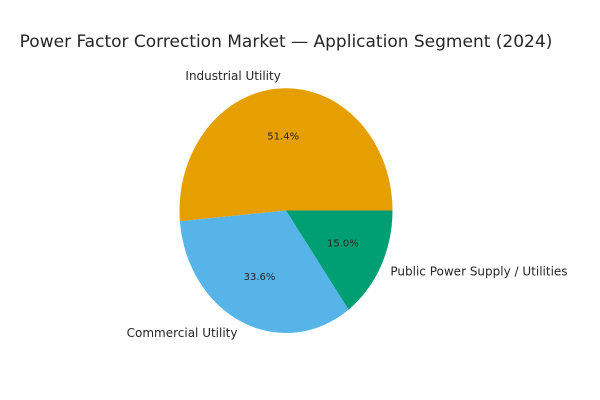 This screenshot has width=600, height=400. What do you see at coordinates (286, 155) in the screenshot?
I see `pie-slice-industrial-utility` at bounding box center [286, 155].